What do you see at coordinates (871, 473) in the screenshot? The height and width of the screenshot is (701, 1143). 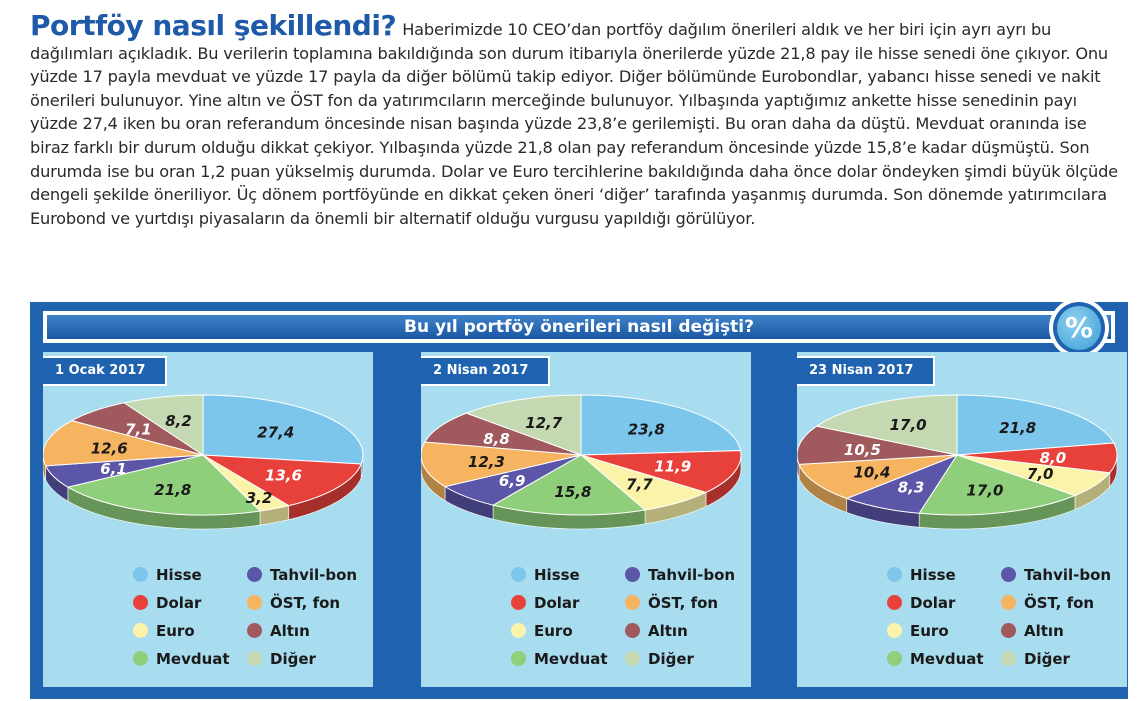 I see `pie-label-ost-fon: 10,4` at bounding box center [871, 473].